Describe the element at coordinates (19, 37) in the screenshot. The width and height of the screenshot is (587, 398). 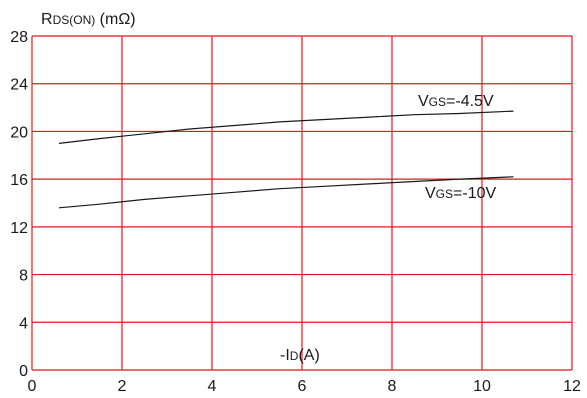
I see `y-tick-label-28: 28` at that location.